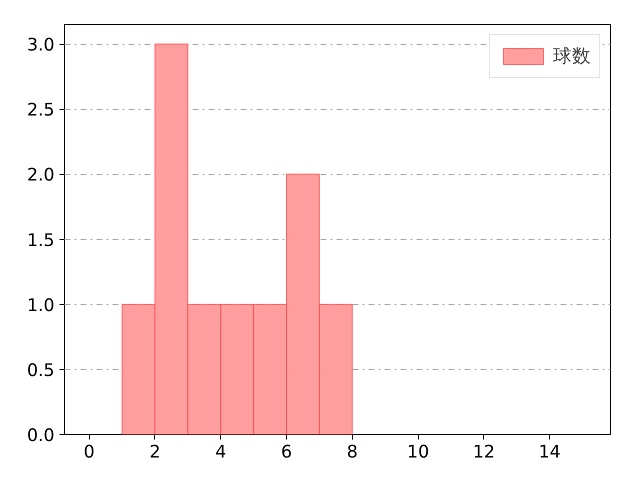 The width and height of the screenshot is (640, 480). What do you see at coordinates (40, 436) in the screenshot?
I see `y-tick-label: 0.0` at bounding box center [40, 436].